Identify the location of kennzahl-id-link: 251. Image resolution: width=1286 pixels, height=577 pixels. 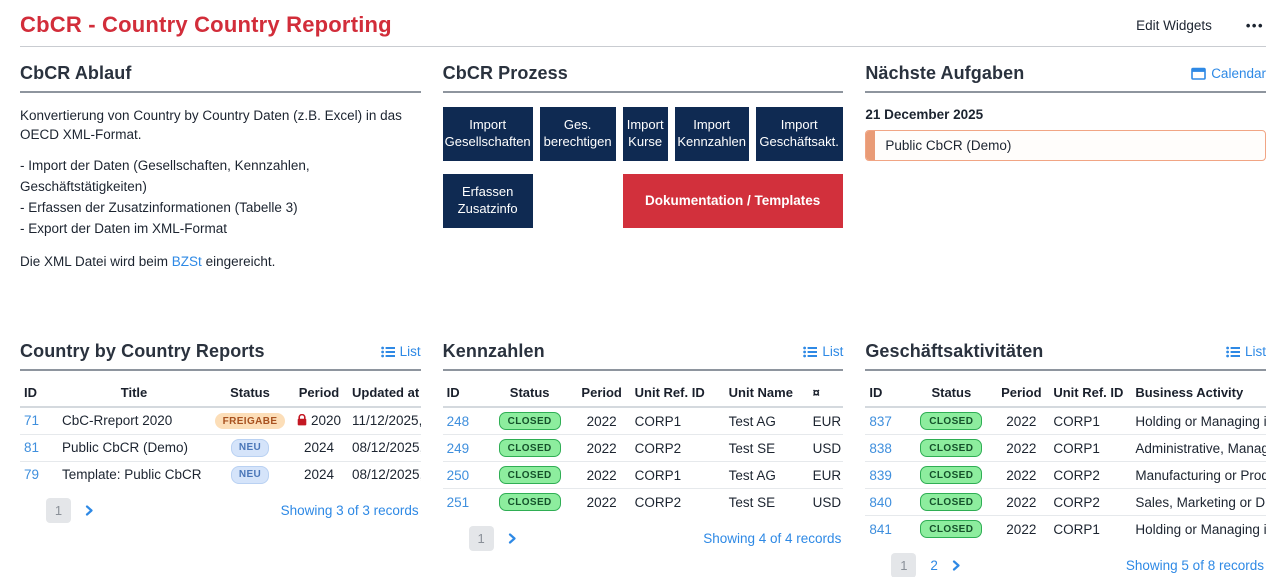
(458, 502).